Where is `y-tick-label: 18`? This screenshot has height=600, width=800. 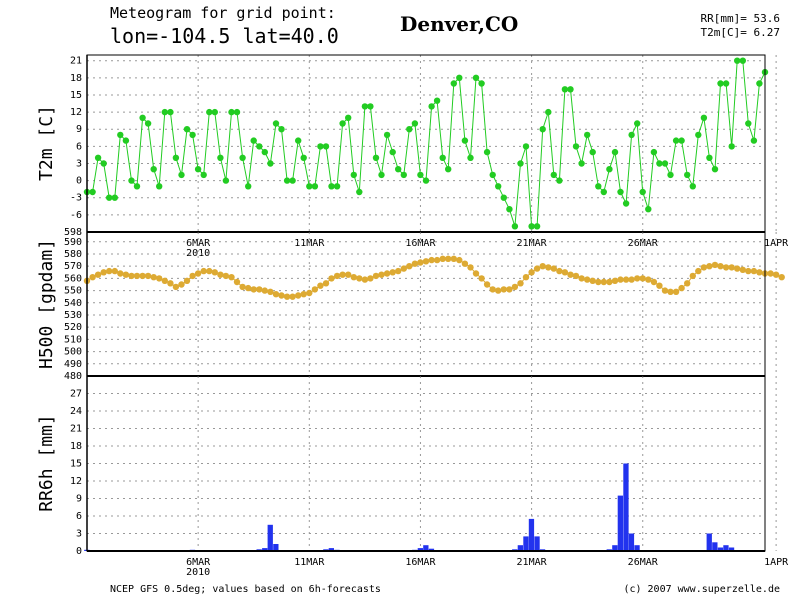 y-tick-label: 18 is located at coordinates (76, 446).